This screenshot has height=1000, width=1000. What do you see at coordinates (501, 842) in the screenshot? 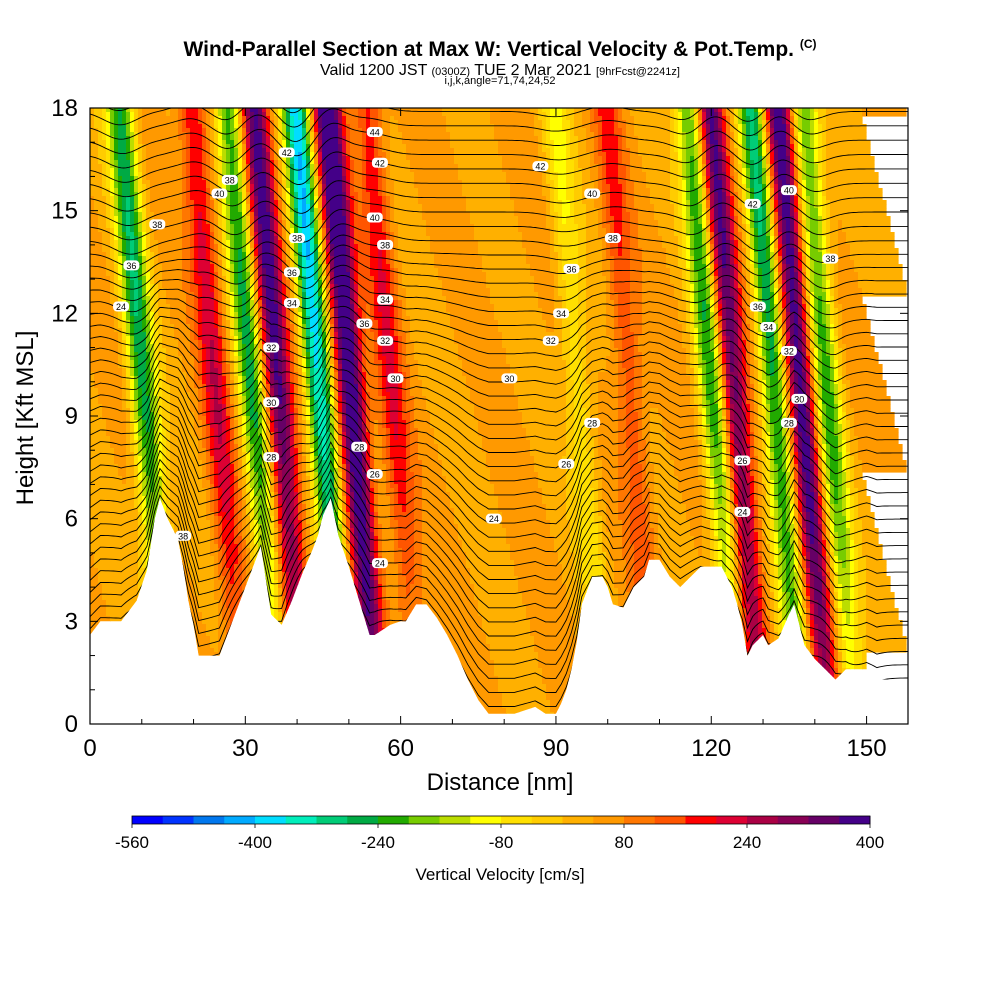
I see `colorbar-tick-label: -80` at bounding box center [501, 842].